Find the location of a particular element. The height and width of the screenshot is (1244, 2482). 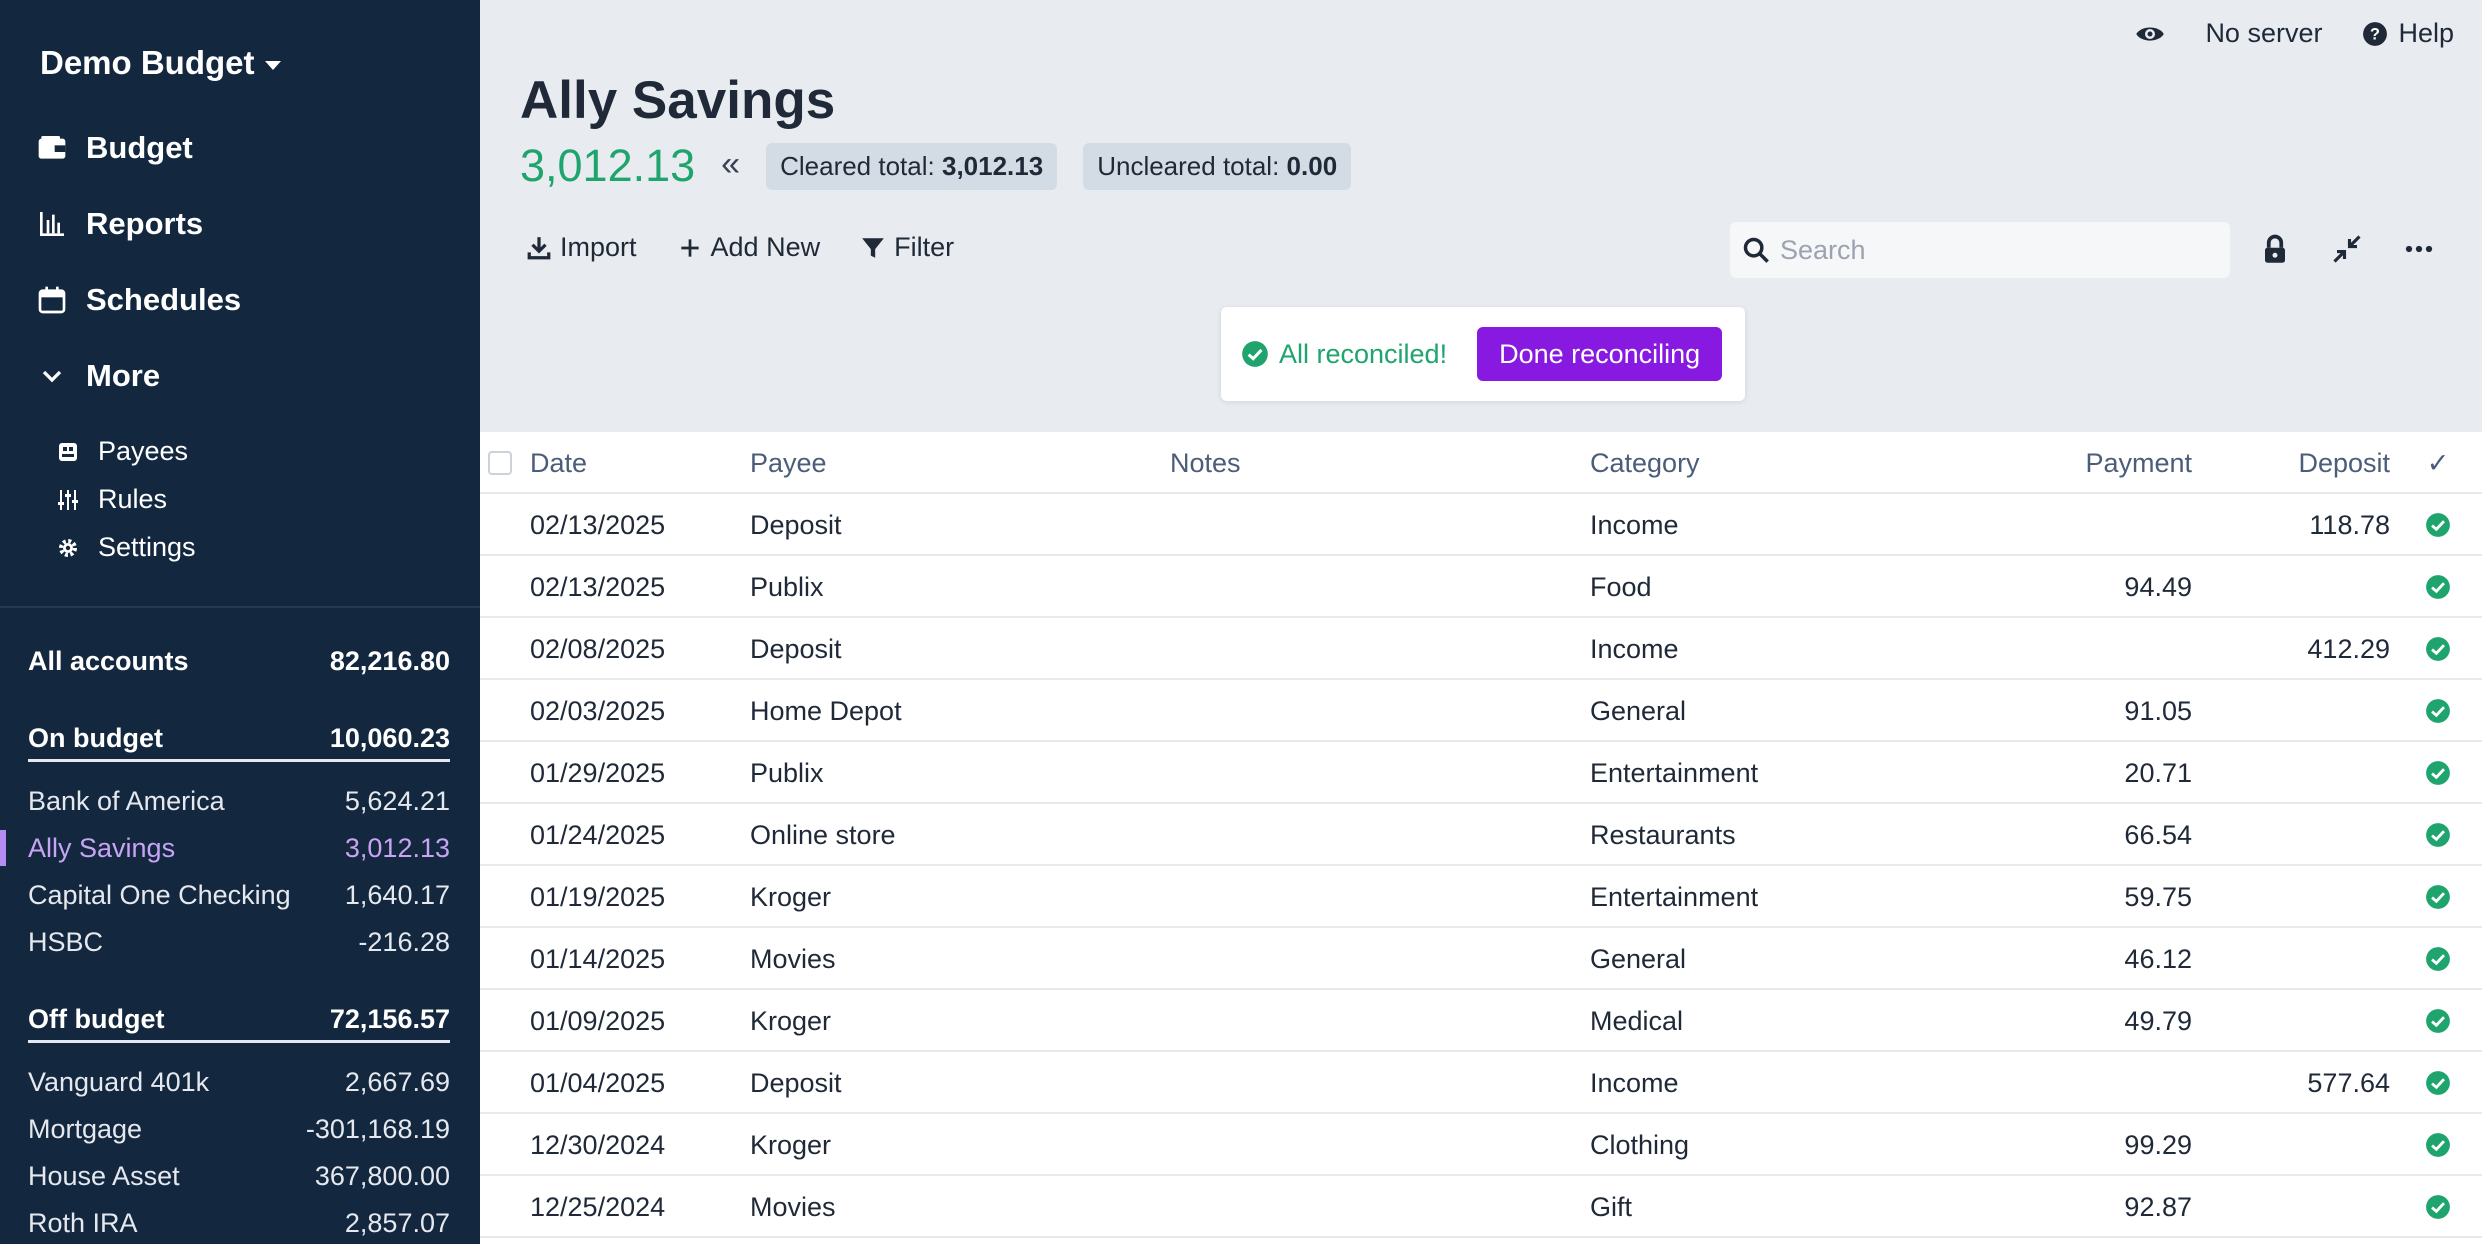

account-title: Ally Savings is located at coordinates (678, 100).